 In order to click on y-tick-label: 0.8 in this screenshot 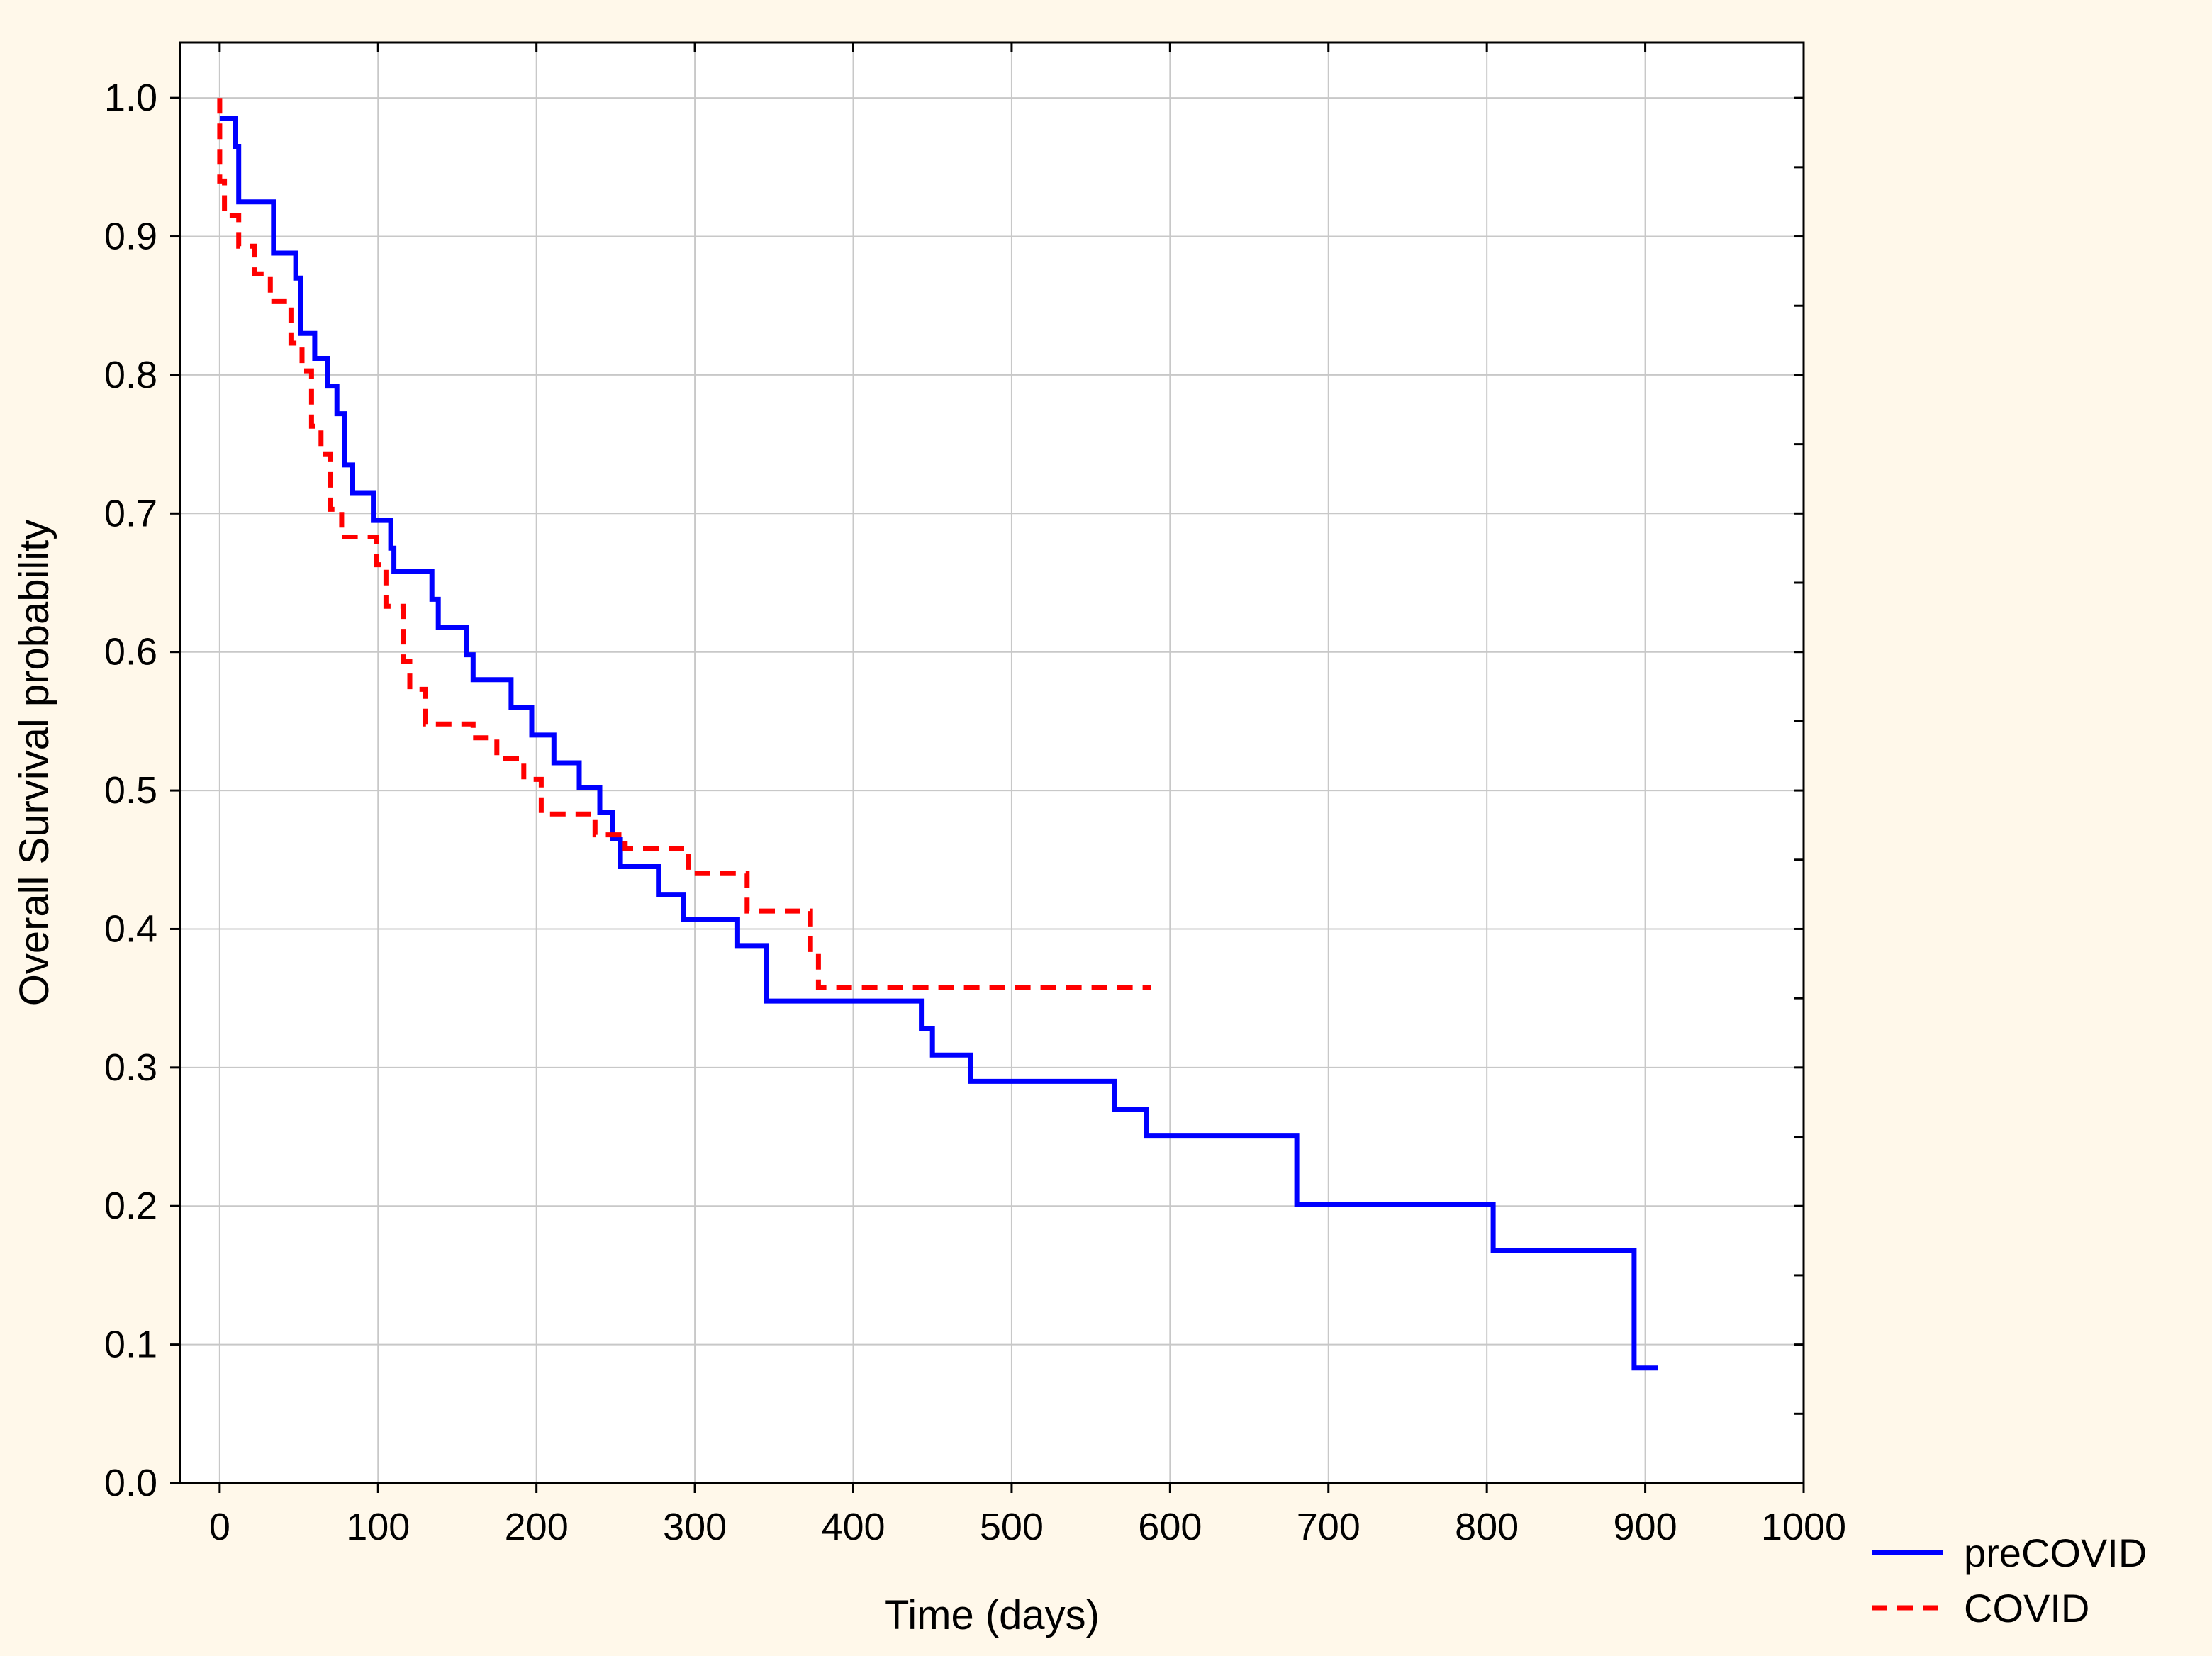, I will do `click(131, 375)`.